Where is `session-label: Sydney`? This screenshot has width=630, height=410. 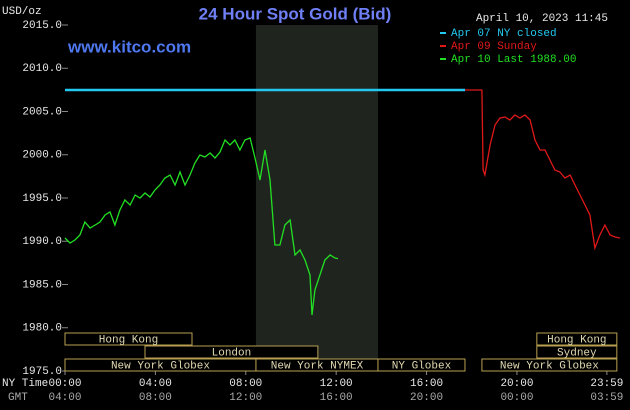
session-label: Sydney is located at coordinates (577, 353).